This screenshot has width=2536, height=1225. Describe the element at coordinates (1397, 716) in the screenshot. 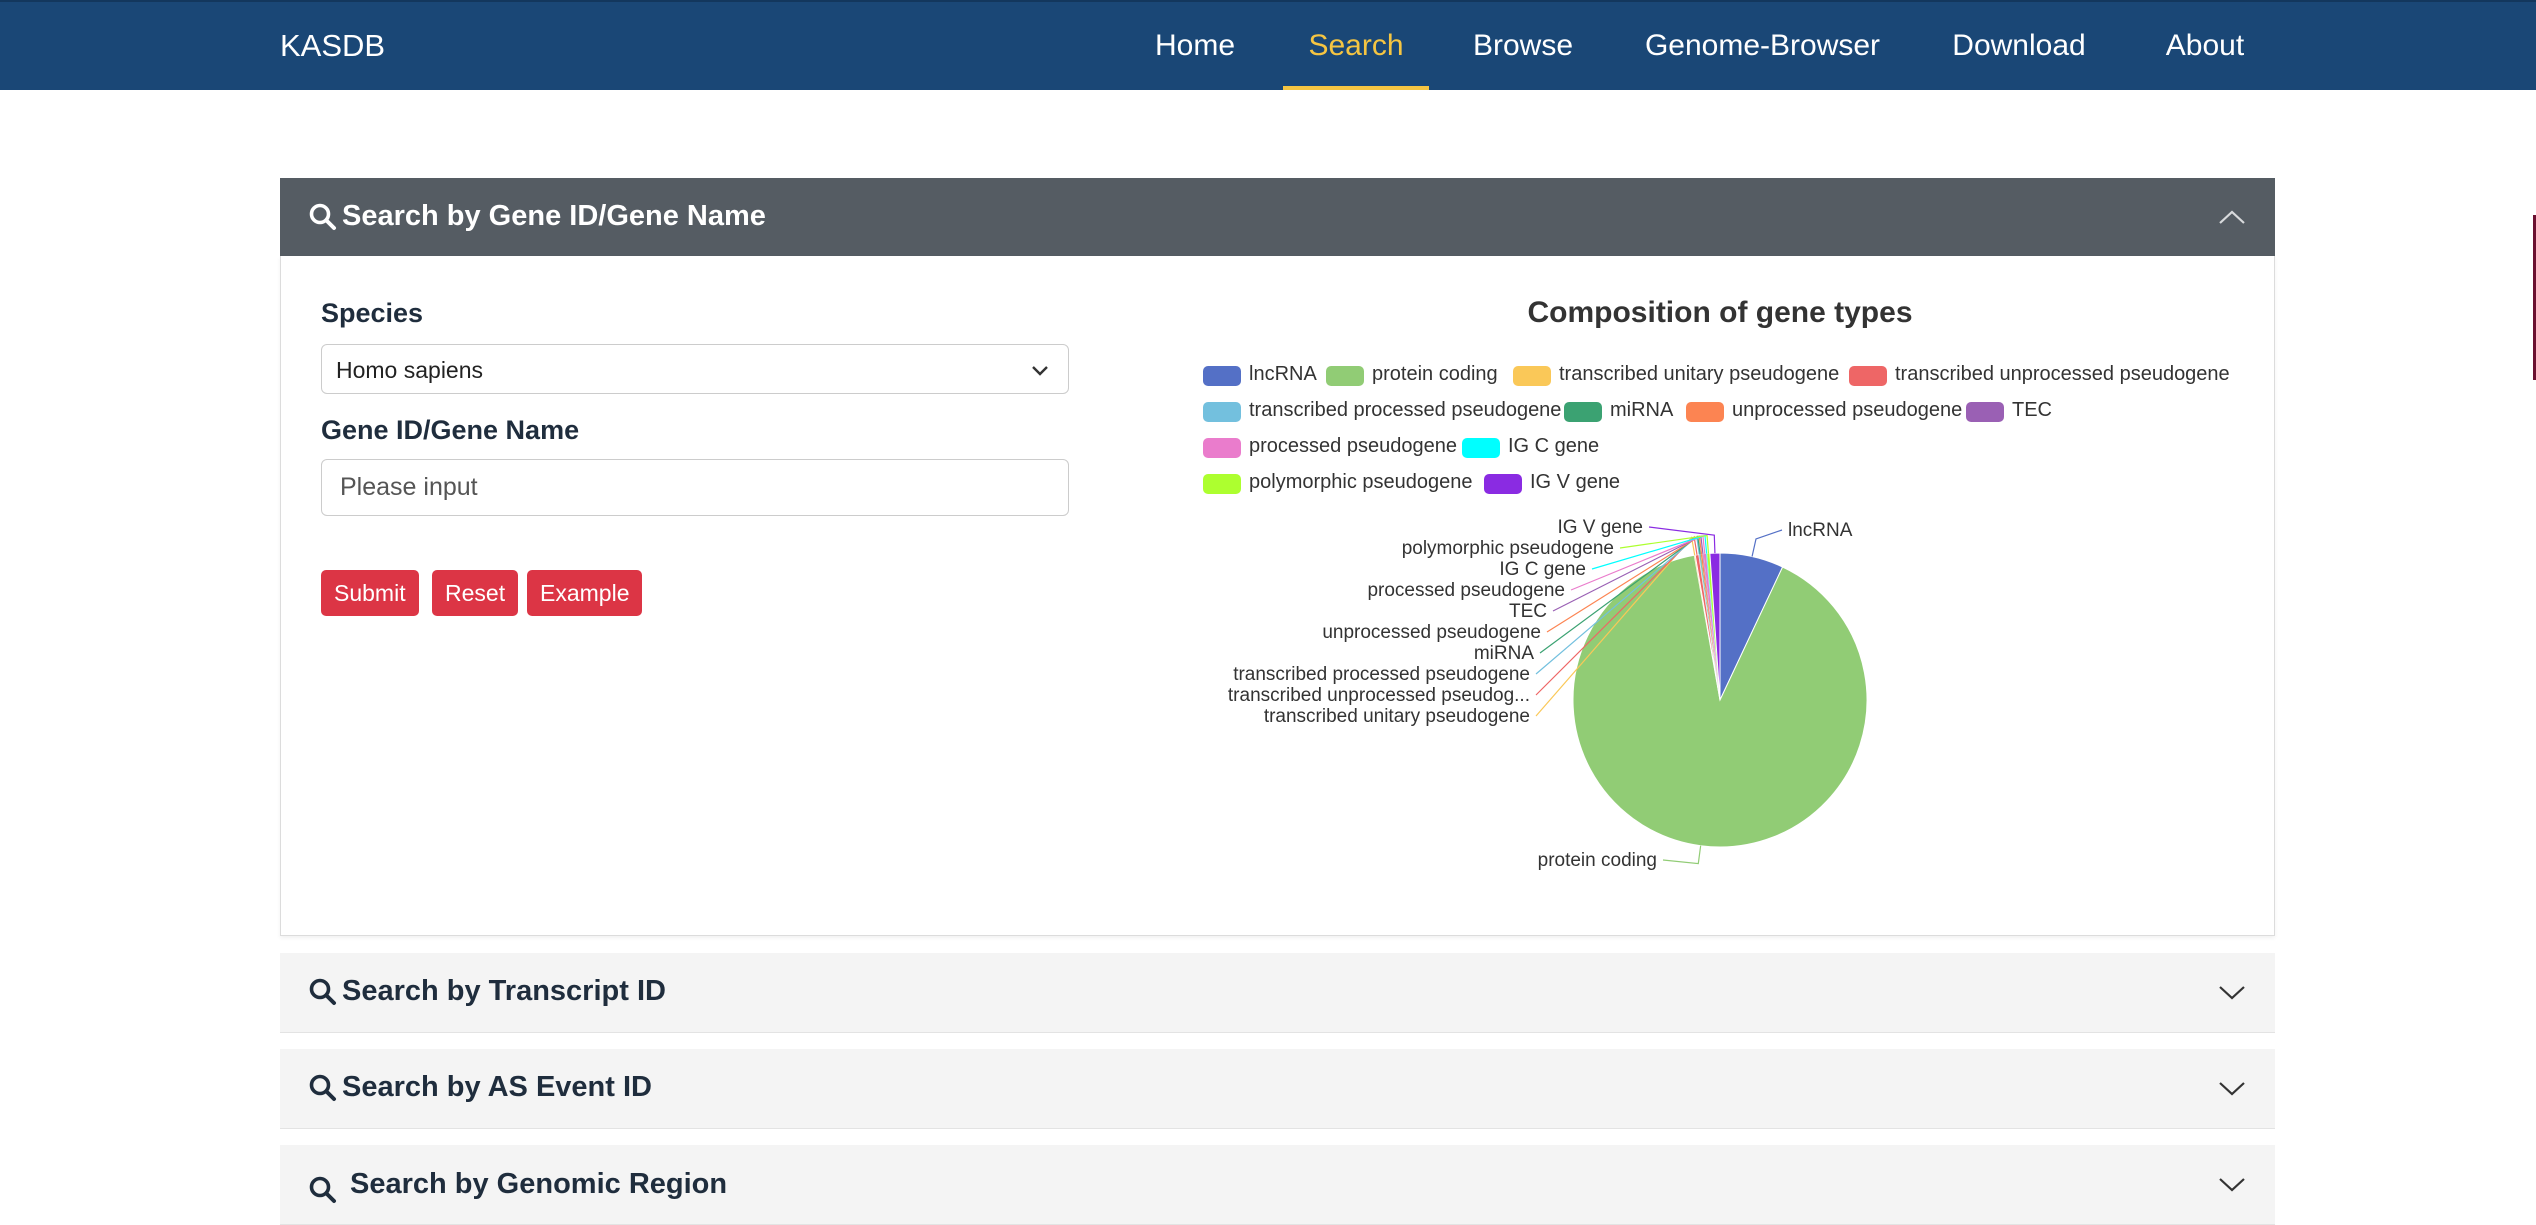

I see `pie-label-transcribed-unitary-pseudogene: transcribed unitary pseudogene` at that location.